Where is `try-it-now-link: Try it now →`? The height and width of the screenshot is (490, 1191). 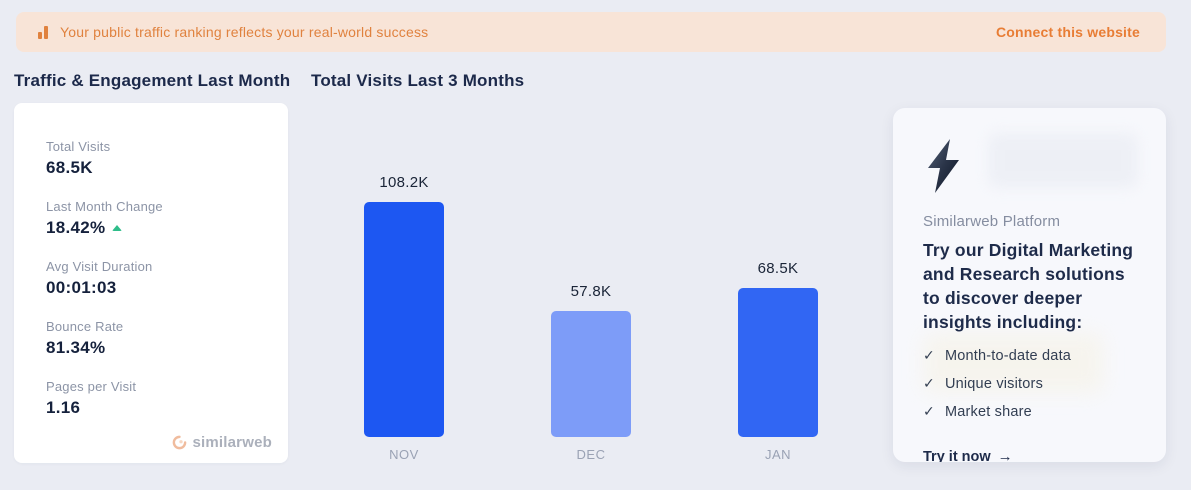 try-it-now-link: Try it now → is located at coordinates (968, 455).